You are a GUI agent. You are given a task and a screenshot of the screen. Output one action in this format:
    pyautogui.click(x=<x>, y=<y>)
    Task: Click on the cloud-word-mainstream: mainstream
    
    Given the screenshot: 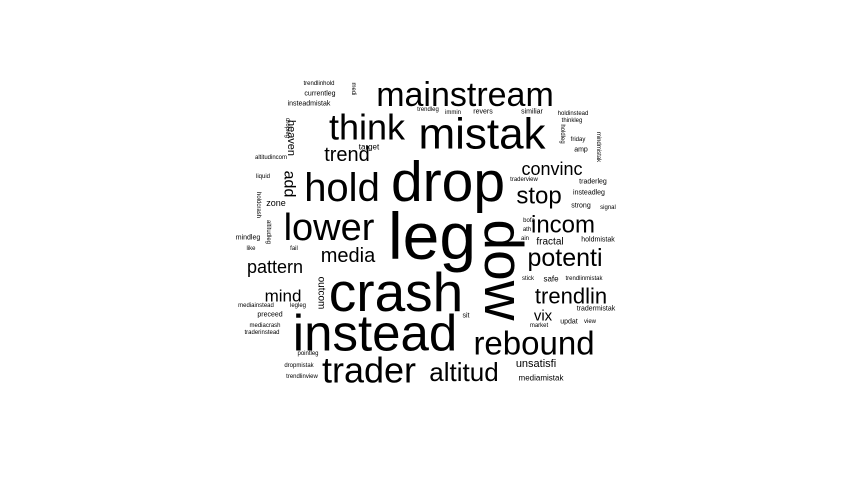 What is the action you would take?
    pyautogui.click(x=465, y=95)
    